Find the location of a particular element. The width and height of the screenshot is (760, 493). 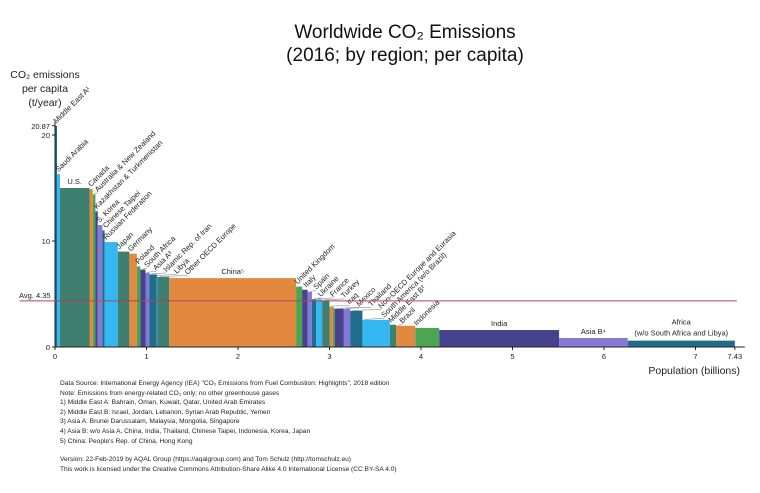

average-label: Avg. 4.35 is located at coordinates (35, 295).